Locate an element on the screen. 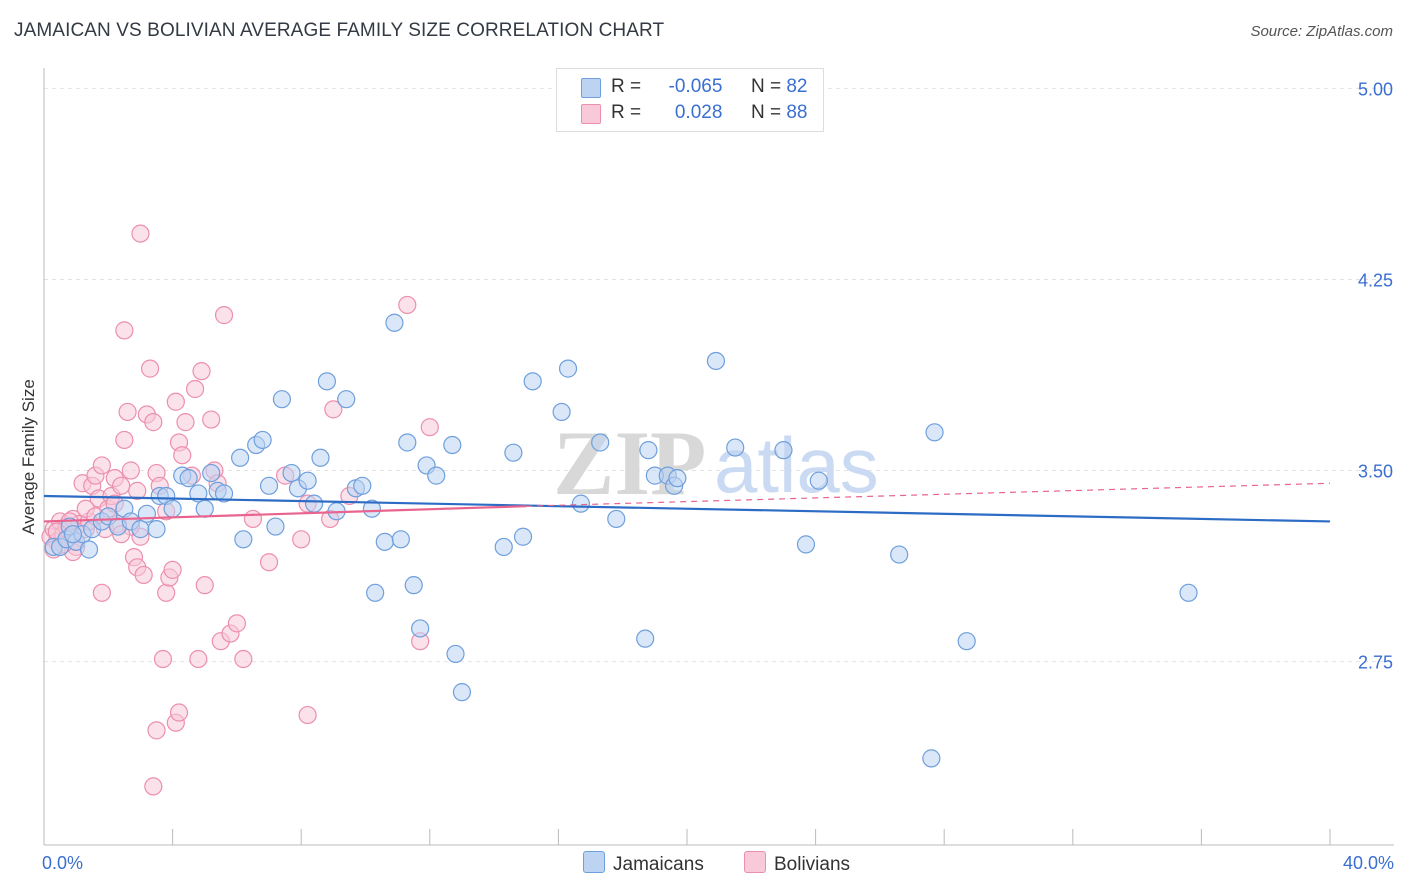 This screenshot has width=1406, height=892. x-axis-ticks is located at coordinates (687, 837).